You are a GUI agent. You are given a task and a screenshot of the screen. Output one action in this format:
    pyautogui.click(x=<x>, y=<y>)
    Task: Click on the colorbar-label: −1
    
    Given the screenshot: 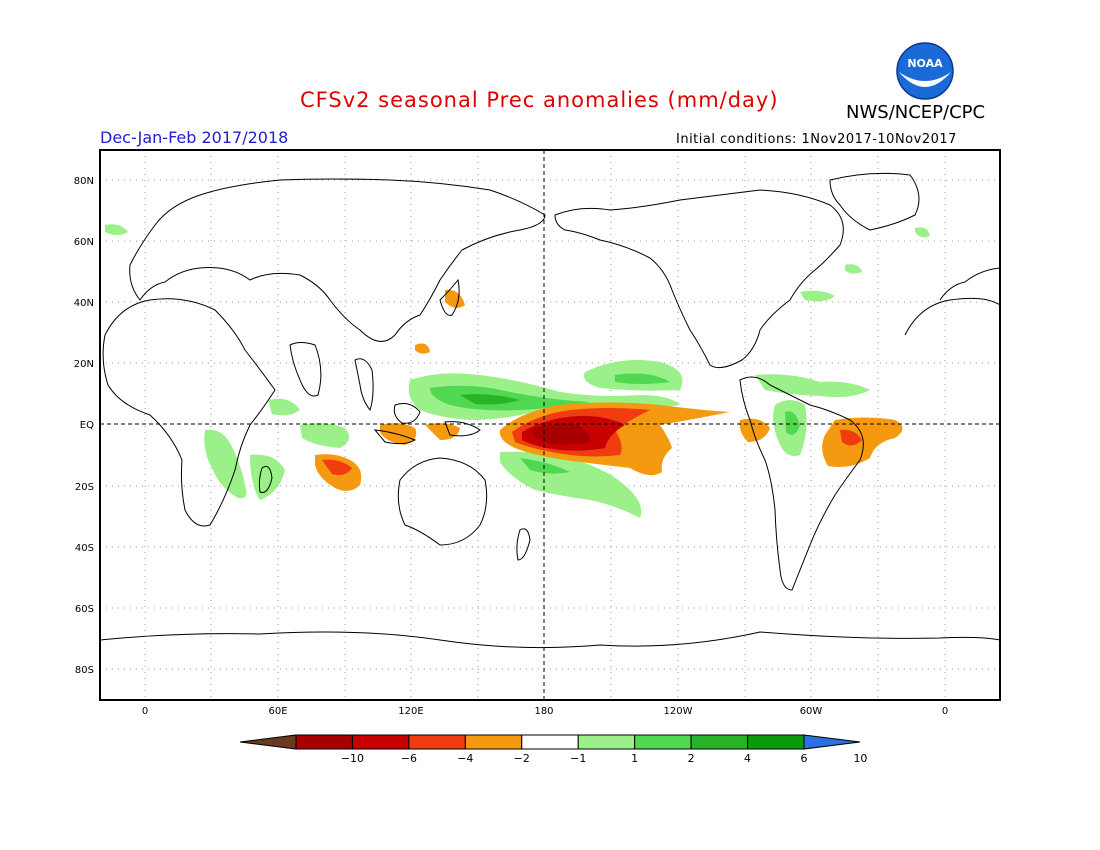 What is the action you would take?
    pyautogui.click(x=578, y=758)
    